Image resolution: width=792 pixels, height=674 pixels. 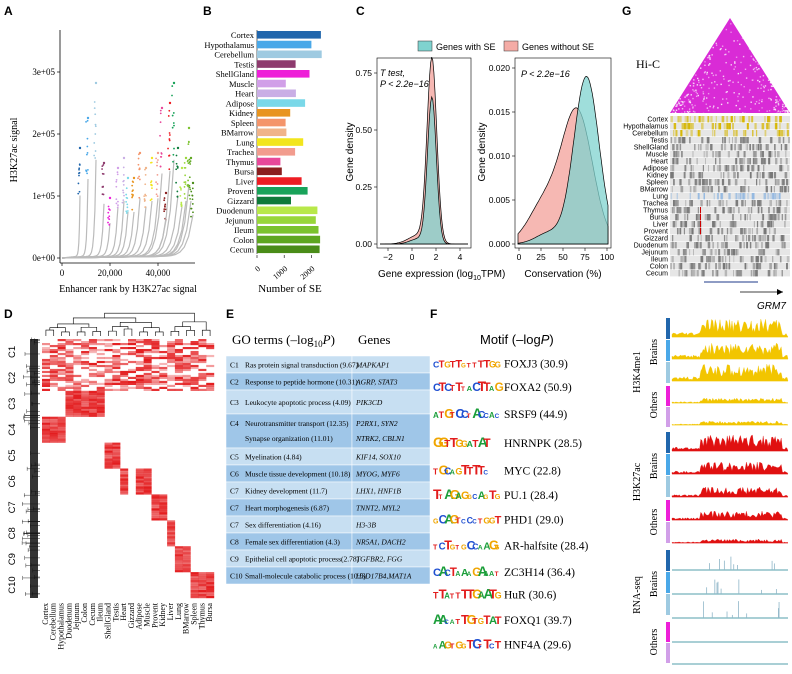 I want to click on bar-label-provent: Provent, so click(x=241, y=191).